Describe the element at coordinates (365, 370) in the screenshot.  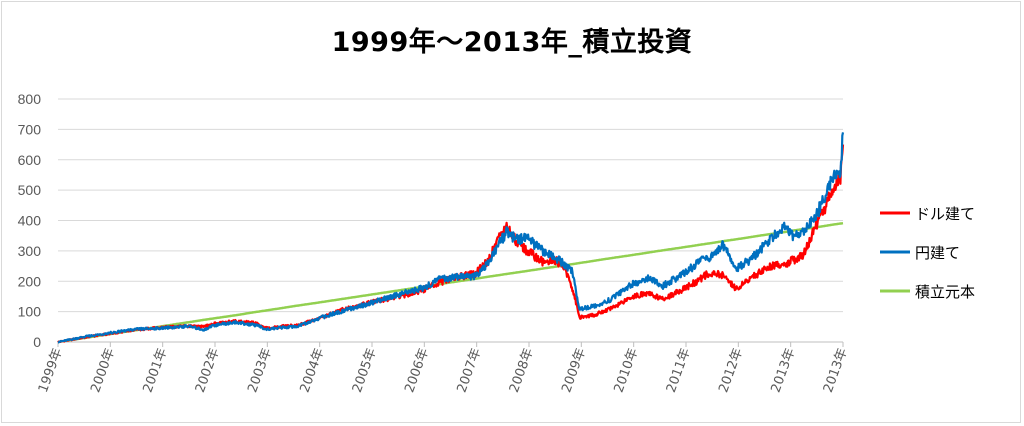
I see `x-tick-label: 2005年` at that location.